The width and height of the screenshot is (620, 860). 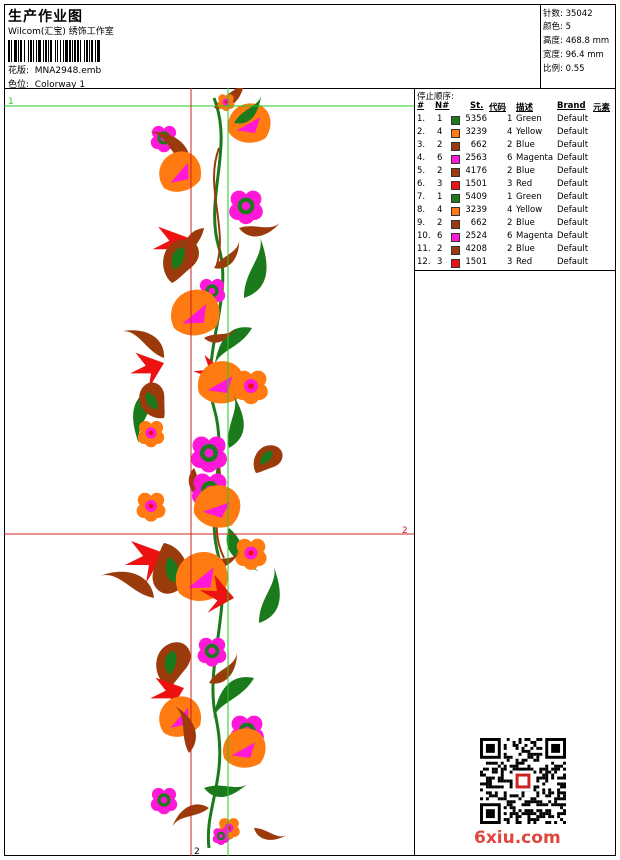 I want to click on cell-brand: Default, so click(x=573, y=223).